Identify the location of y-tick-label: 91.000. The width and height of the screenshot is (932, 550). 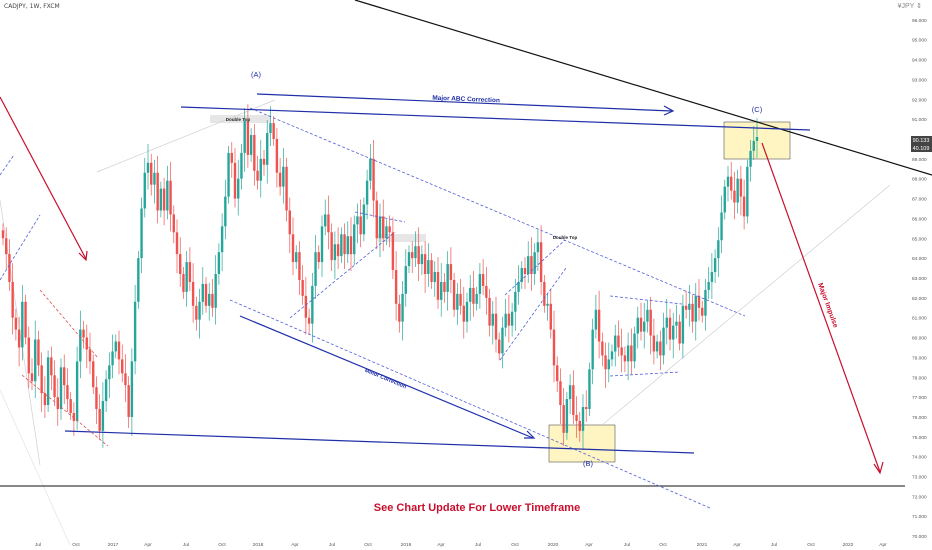
(919, 120).